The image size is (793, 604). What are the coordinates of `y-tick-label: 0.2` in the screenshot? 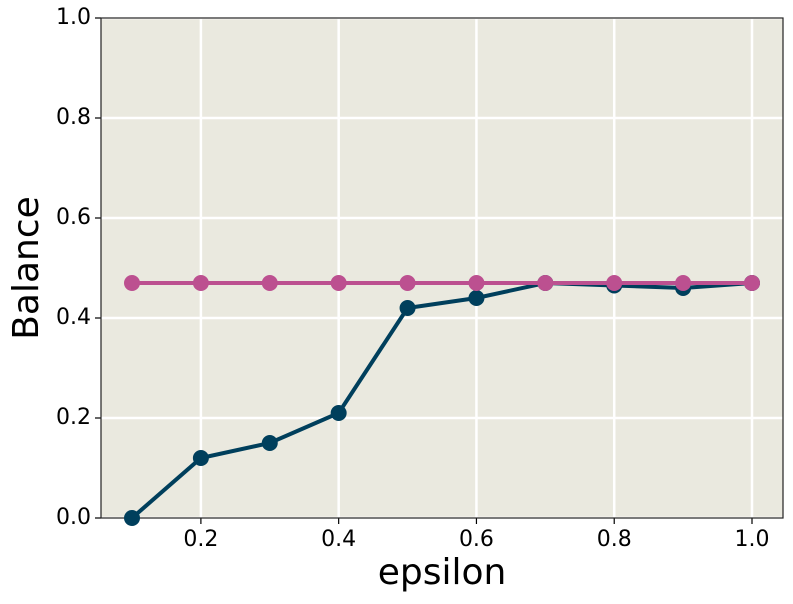 It's located at (73, 417).